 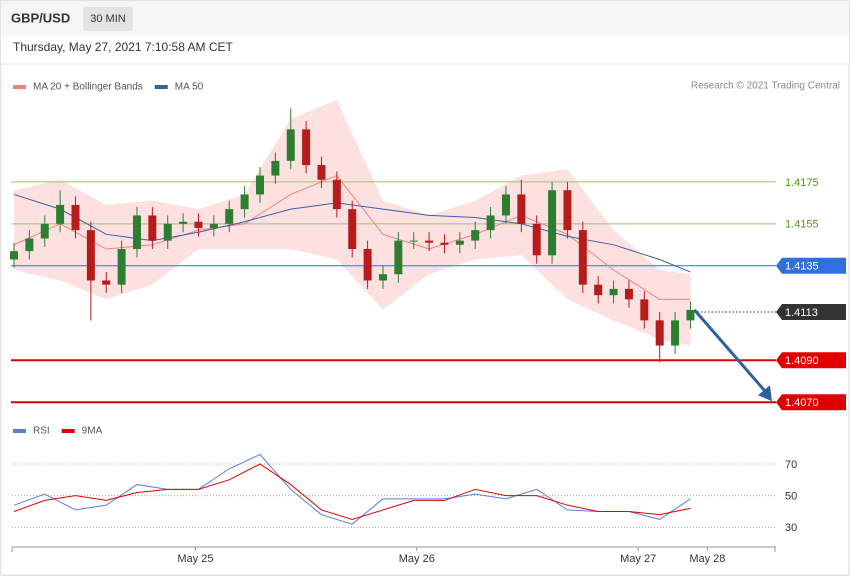 I want to click on legend-label: RSI, so click(x=41, y=431).